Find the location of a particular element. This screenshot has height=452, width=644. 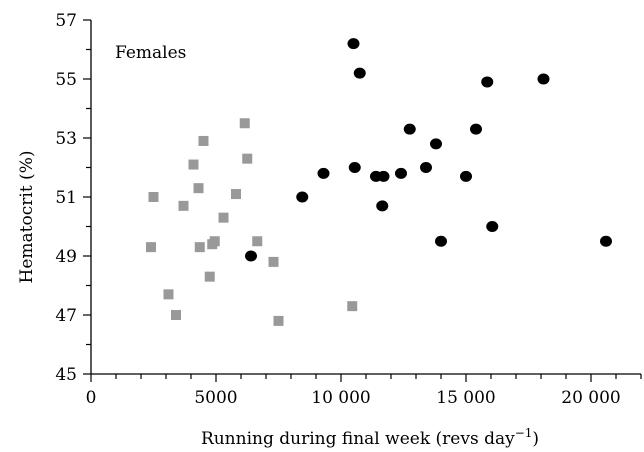

y-axis-label: Hematocrit (%) is located at coordinates (27, 217).